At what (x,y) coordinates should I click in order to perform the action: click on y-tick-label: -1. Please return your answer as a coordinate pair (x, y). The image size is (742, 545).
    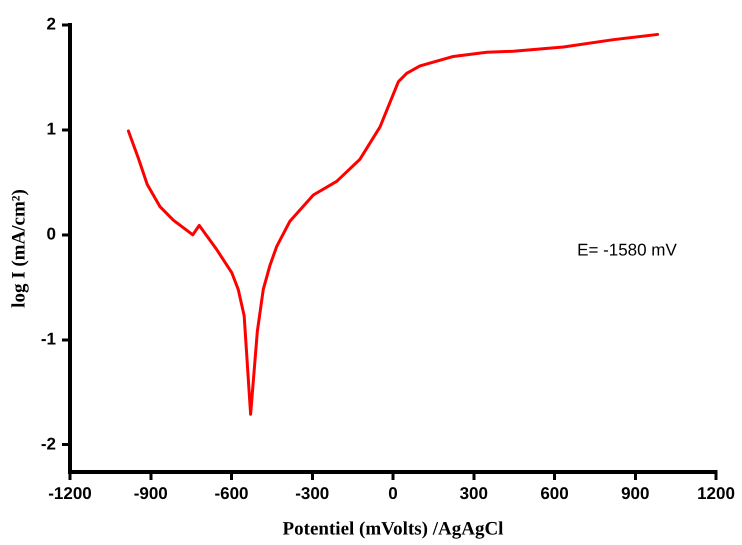
    Looking at the image, I should click on (48, 338).